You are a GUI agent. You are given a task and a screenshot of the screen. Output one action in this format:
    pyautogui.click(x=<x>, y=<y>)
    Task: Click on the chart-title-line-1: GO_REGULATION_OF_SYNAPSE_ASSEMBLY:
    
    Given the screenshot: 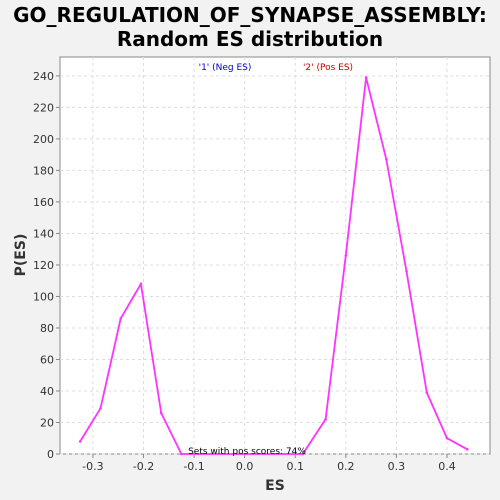 What is the action you would take?
    pyautogui.click(x=250, y=15)
    